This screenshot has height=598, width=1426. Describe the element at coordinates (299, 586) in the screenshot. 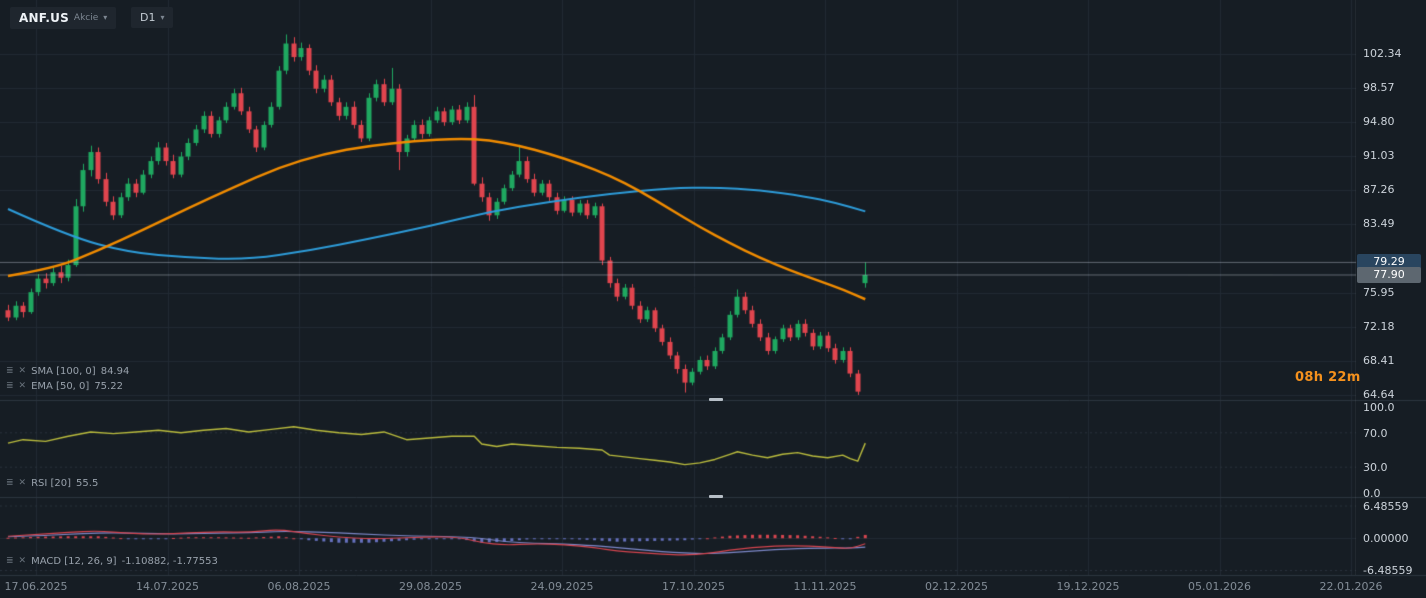

I see `time-tick-label: 06.08.2025` at that location.